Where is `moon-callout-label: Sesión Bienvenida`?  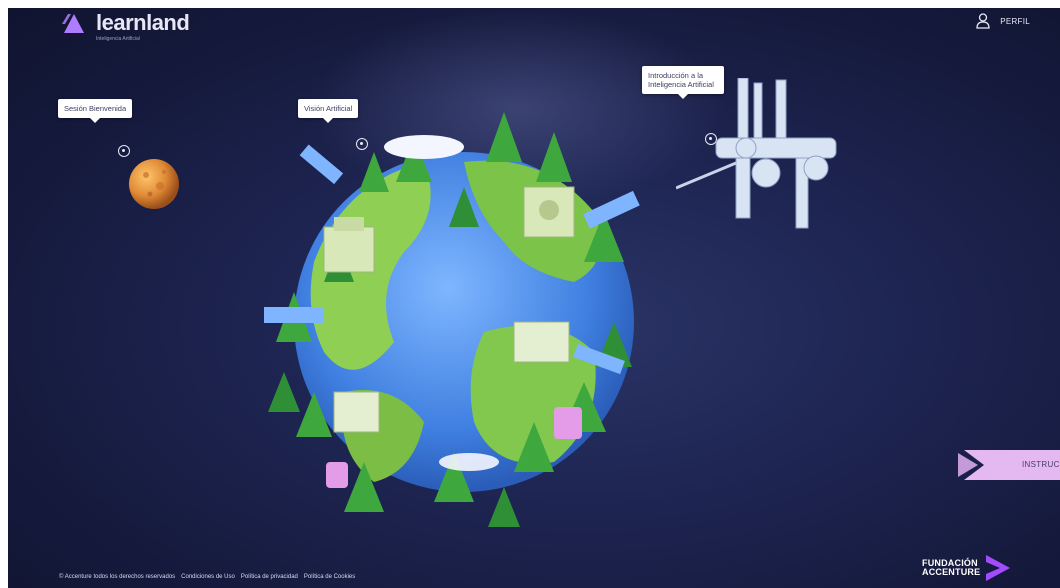
moon-callout-label: Sesión Bienvenida is located at coordinates (95, 108).